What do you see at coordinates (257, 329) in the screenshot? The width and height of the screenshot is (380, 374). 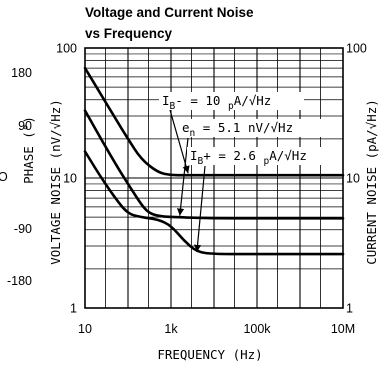 I see `x-tick-label: 100k` at bounding box center [257, 329].